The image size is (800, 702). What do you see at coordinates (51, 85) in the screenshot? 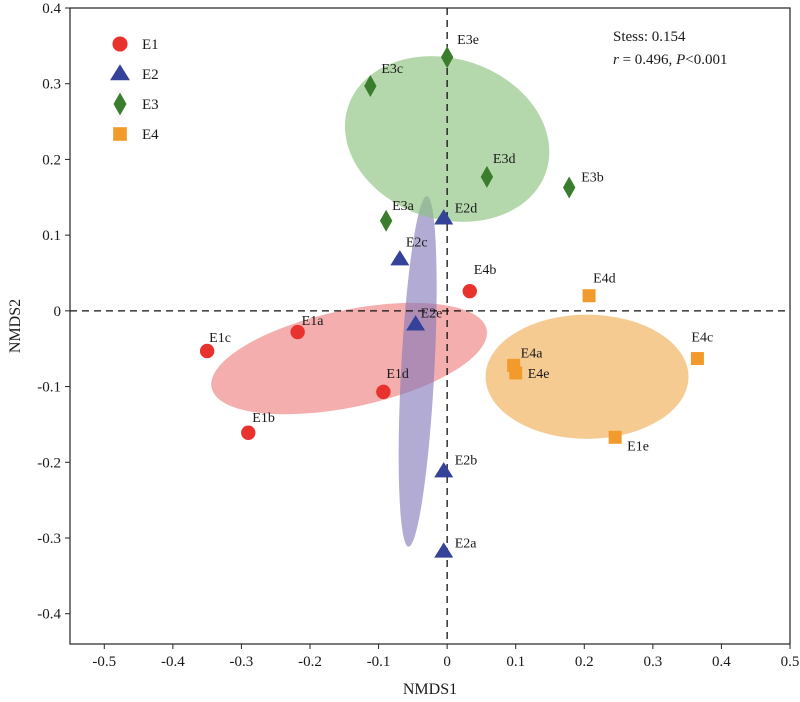
I see `y-tick-label: 0.3` at bounding box center [51, 85].